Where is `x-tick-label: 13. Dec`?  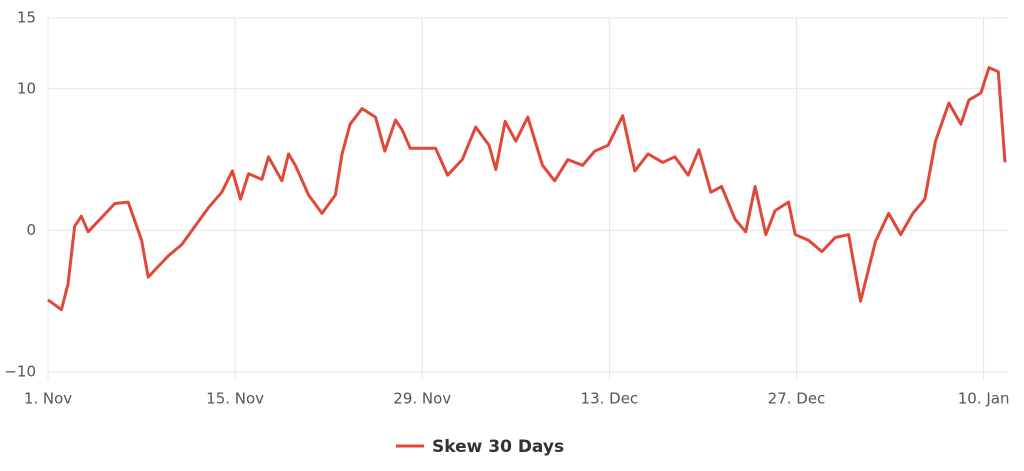 x-tick-label: 13. Dec is located at coordinates (610, 399).